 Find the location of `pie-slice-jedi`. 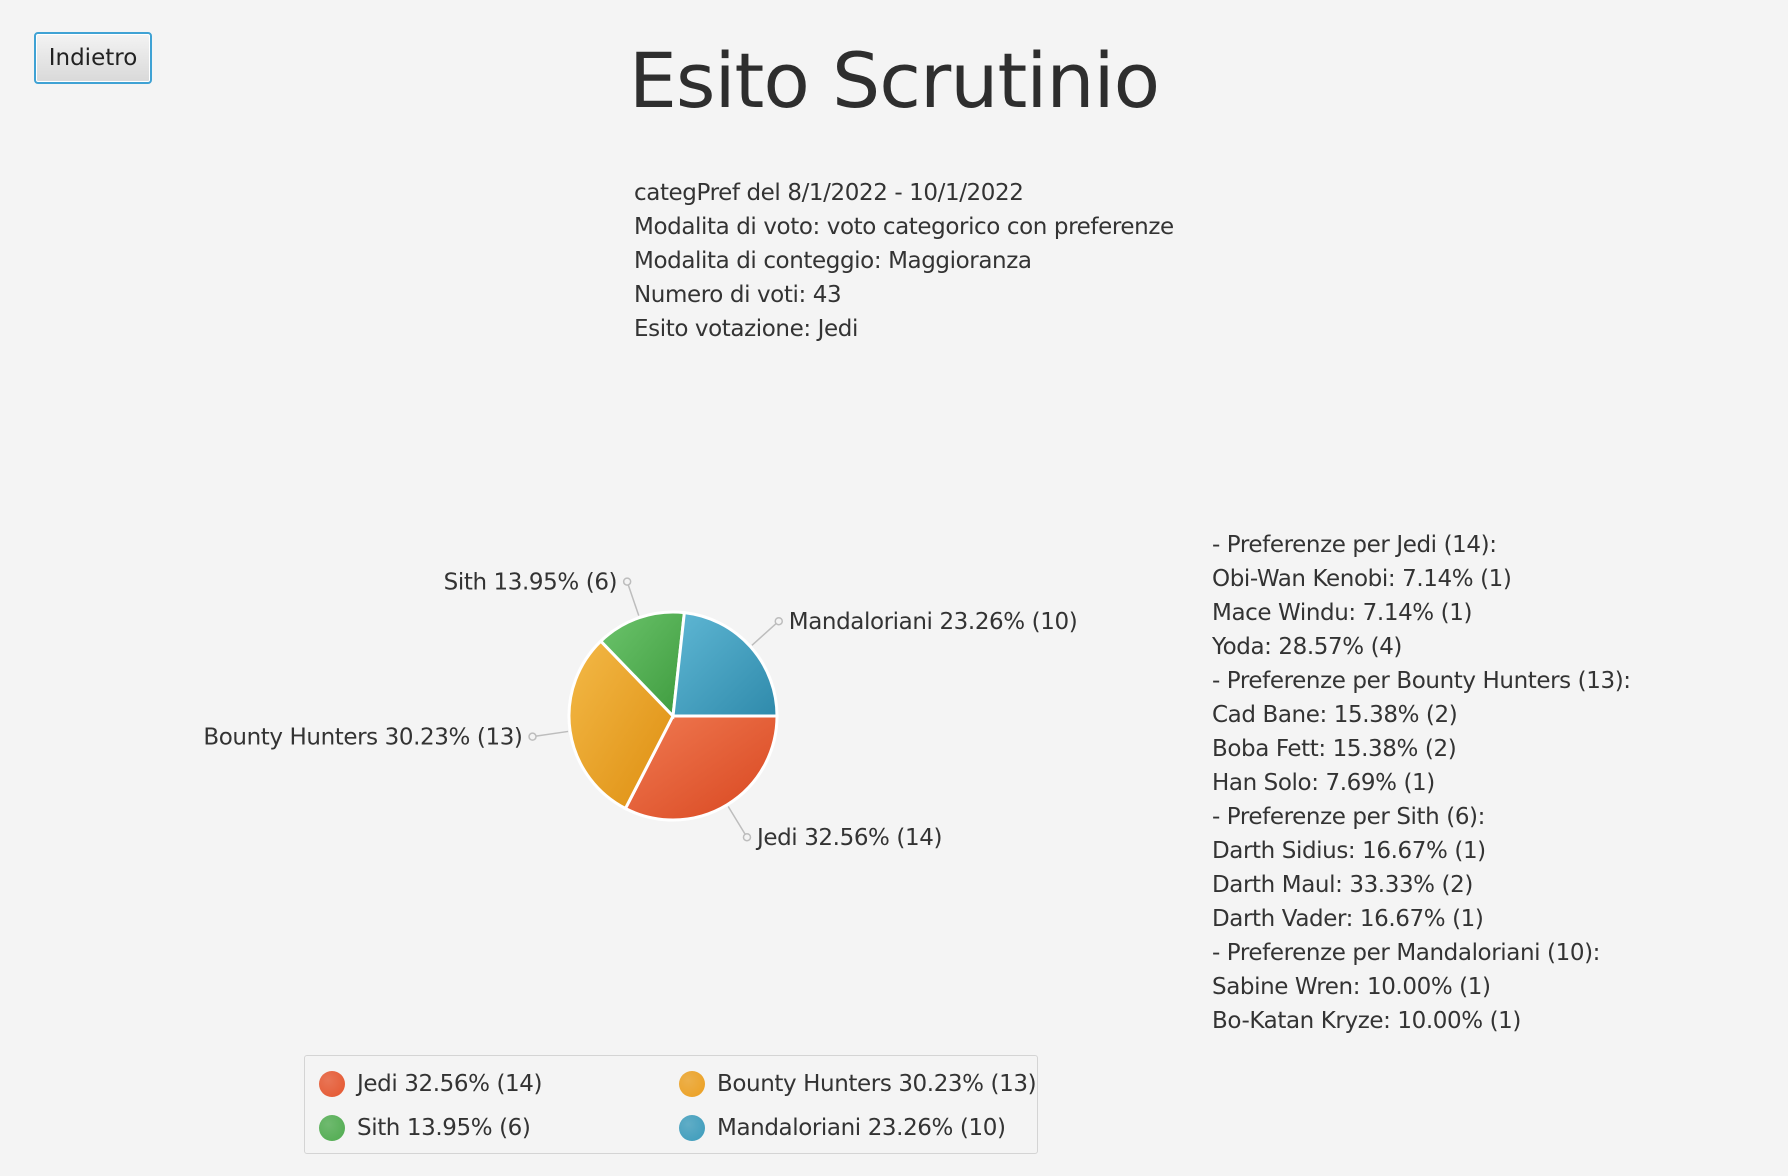

pie-slice-jedi is located at coordinates (701, 768).